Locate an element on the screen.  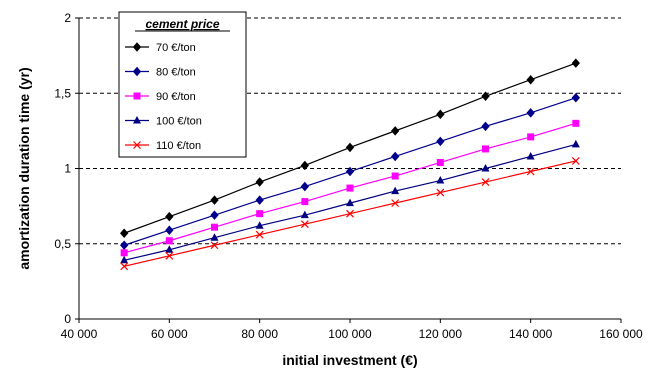
legend-item: 80 €/ton is located at coordinates (160, 73).